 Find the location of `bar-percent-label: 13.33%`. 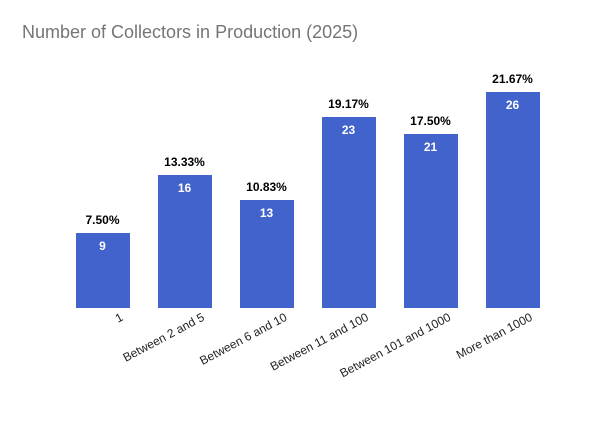

bar-percent-label: 13.33% is located at coordinates (184, 162).